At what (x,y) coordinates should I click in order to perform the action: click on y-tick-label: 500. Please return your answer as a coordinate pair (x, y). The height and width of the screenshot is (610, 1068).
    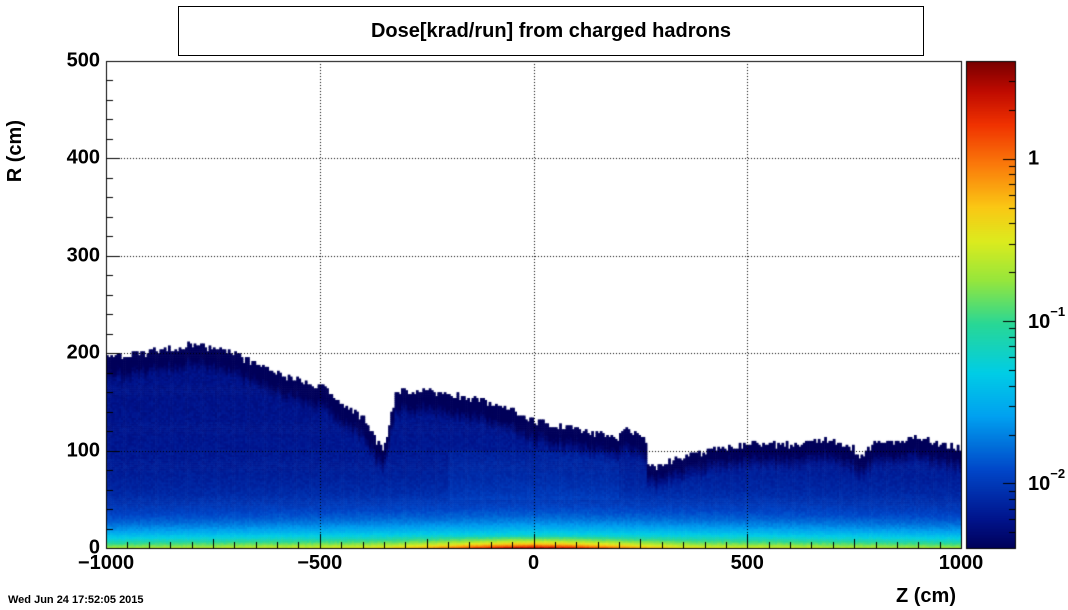
    Looking at the image, I should click on (83, 60).